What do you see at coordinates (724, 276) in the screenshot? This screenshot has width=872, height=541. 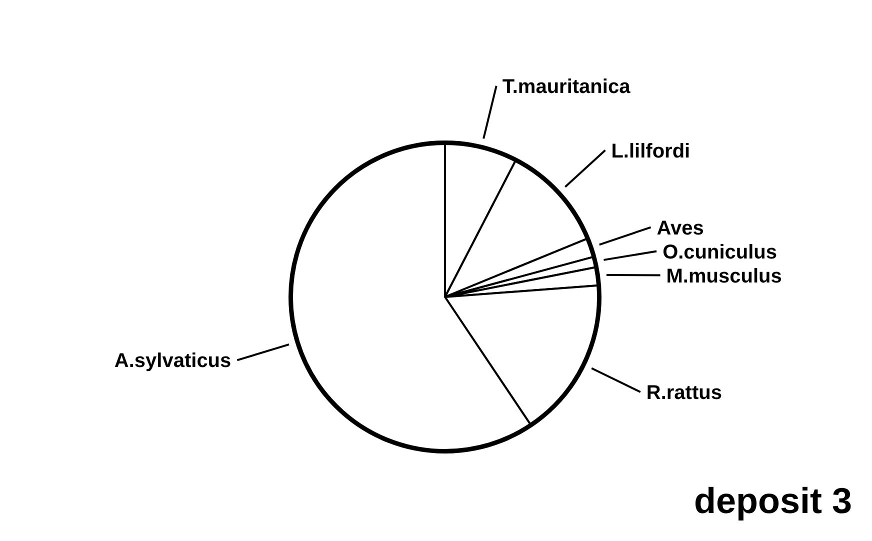 I see `slice-label: M.musculus` at bounding box center [724, 276].